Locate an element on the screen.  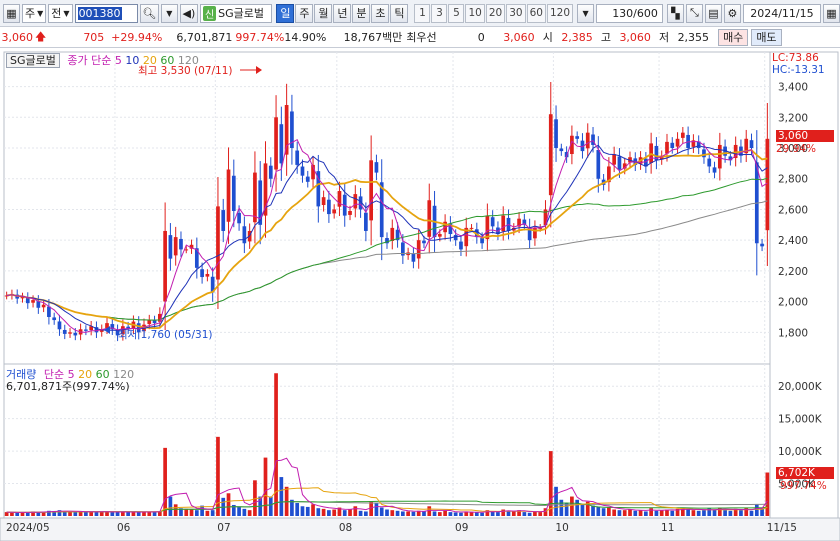
lc-label: LC:73.86 is located at coordinates (795, 58).